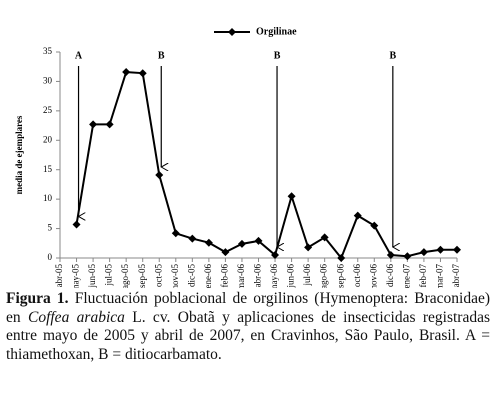  I want to click on x-tick-label: ene-06, so click(208, 276).